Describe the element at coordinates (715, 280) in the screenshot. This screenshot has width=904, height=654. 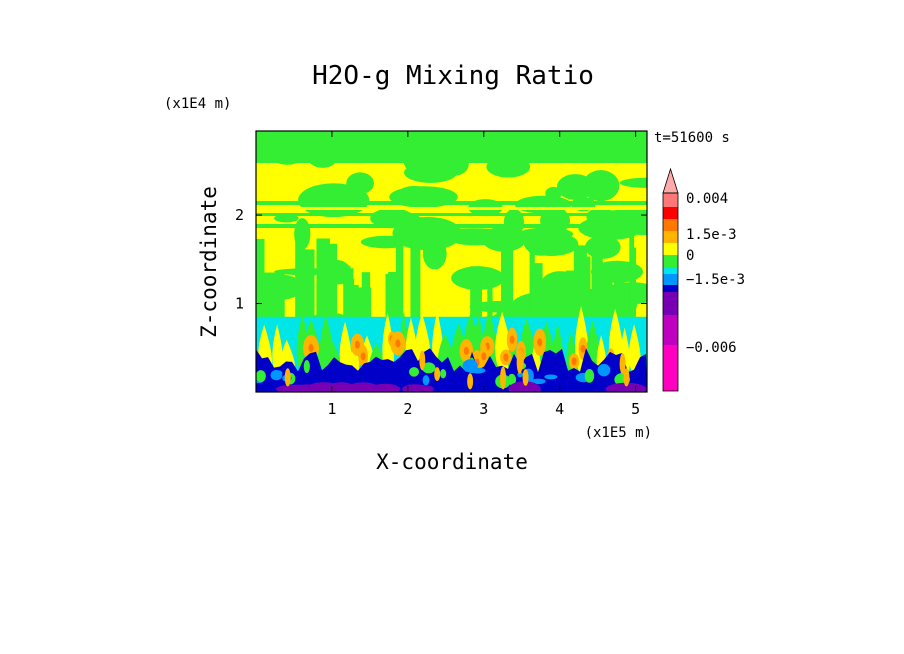
I see `cbar-label-neg-15e-3: −1.5e-3` at that location.